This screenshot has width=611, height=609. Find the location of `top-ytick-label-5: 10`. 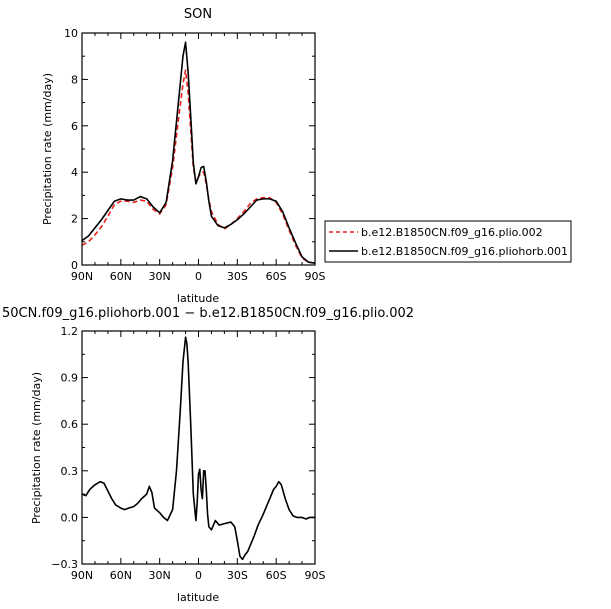

top-ytick-label-5: 10 is located at coordinates (71, 33).